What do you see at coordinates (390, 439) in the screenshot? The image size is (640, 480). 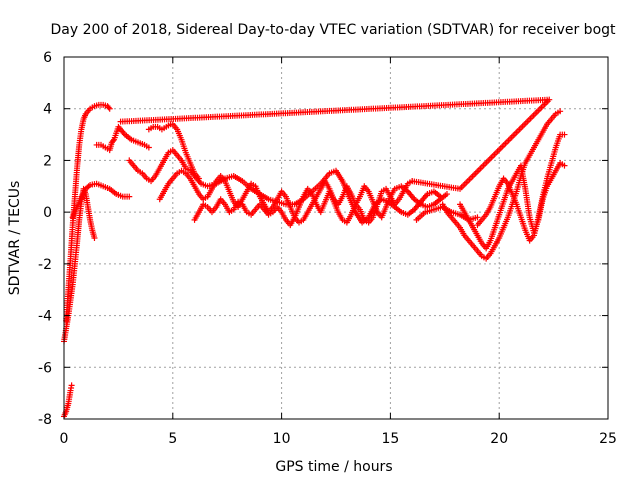 I see `x-tick-label: 15` at bounding box center [390, 439].